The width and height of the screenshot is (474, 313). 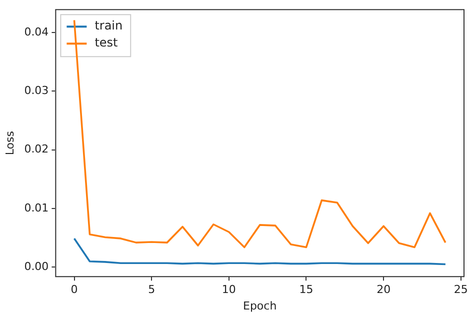 What do you see at coordinates (36, 267) in the screenshot?
I see `y-tick-label: 0.00` at bounding box center [36, 267].